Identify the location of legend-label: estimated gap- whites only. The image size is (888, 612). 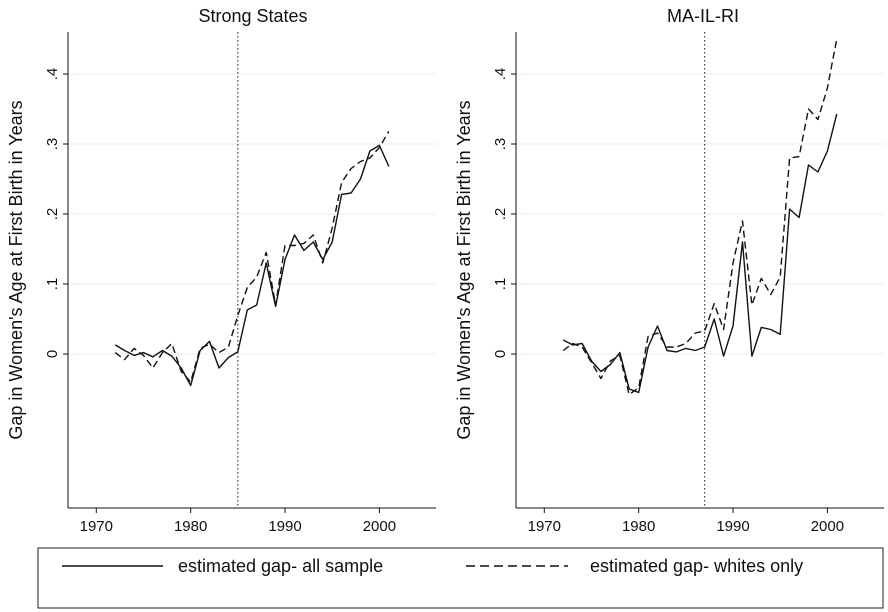
(696, 566).